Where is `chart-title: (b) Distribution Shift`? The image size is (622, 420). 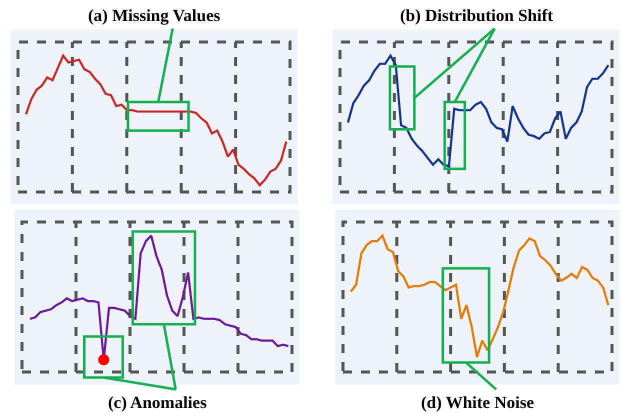
chart-title: (b) Distribution Shift is located at coordinates (477, 15).